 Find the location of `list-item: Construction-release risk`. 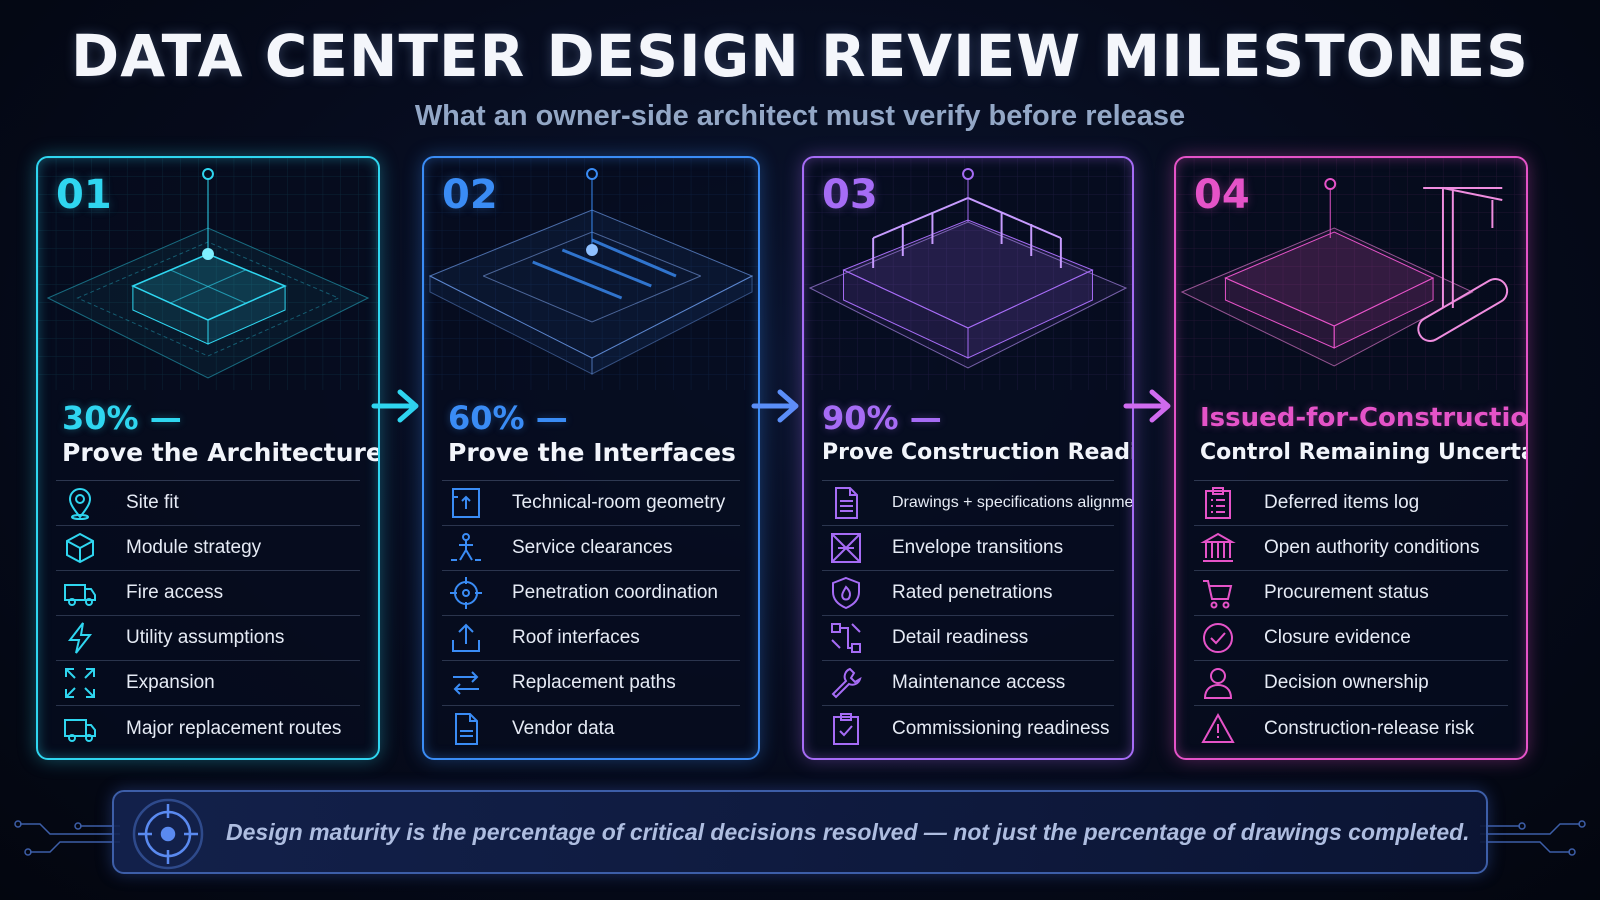

list-item: Construction-release risk is located at coordinates (1351, 728).